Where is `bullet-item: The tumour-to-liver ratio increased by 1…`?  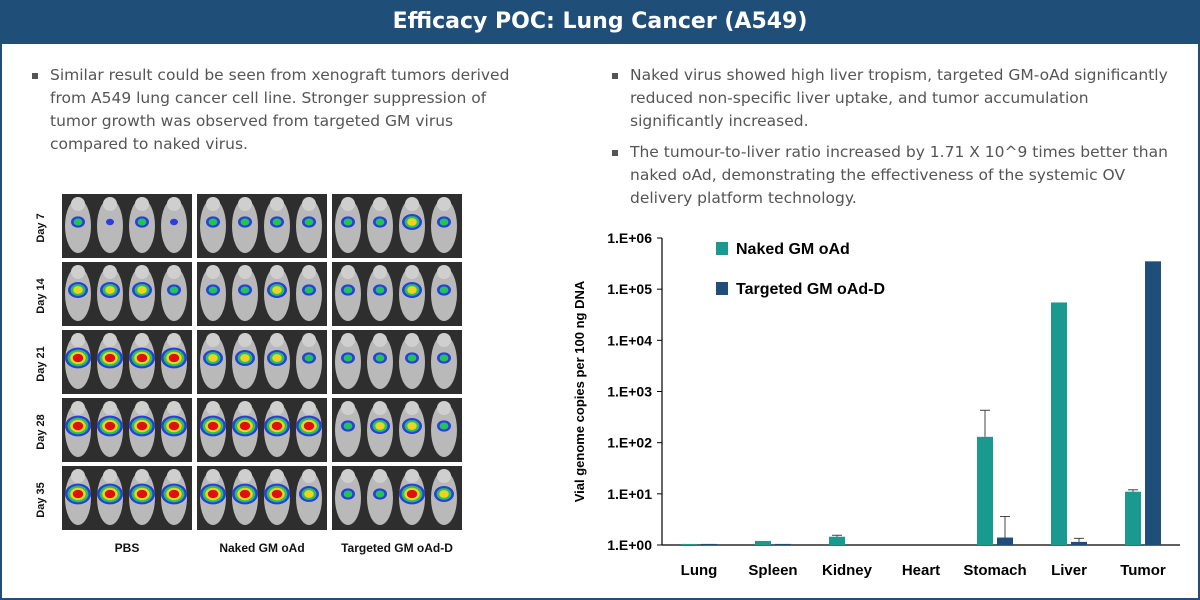
bullet-item: The tumour-to-liver ratio increased by 1… is located at coordinates (890, 175).